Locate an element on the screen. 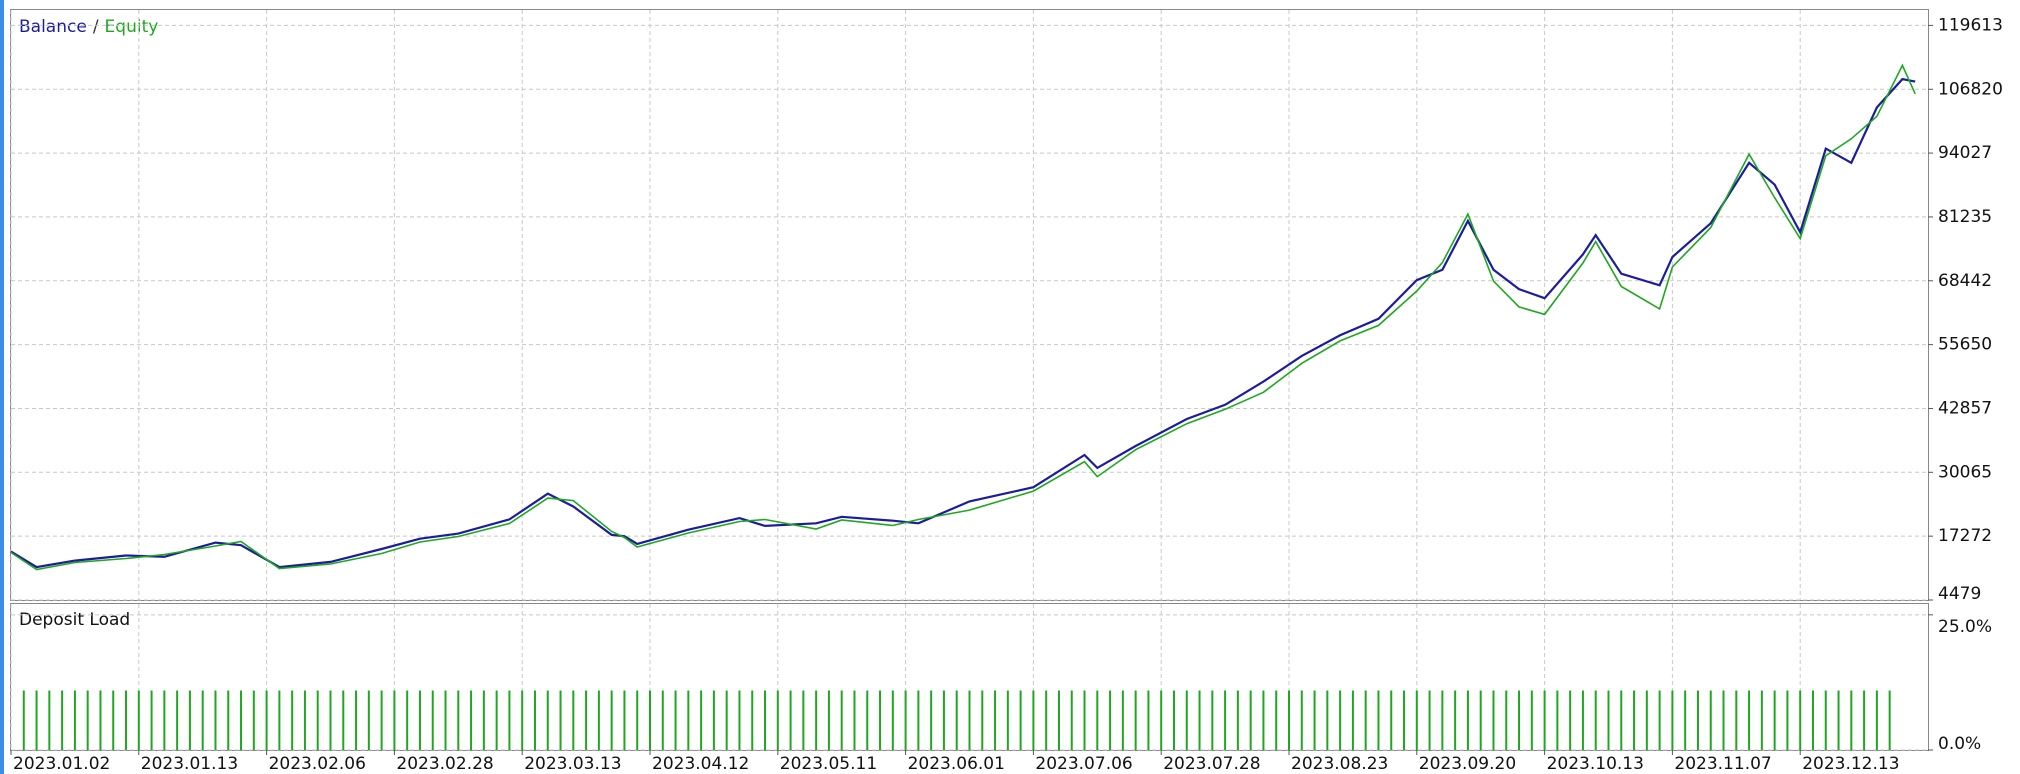  y-tick-label: 30065 is located at coordinates (1965, 472).